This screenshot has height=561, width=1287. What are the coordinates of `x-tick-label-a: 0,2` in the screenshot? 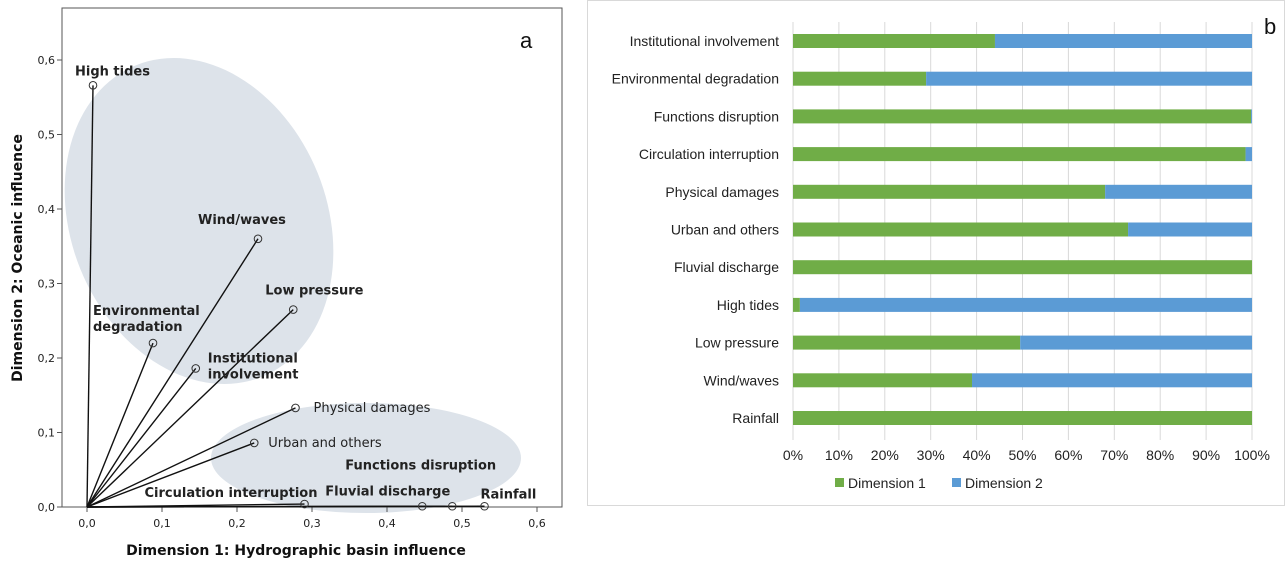 It's located at (237, 523).